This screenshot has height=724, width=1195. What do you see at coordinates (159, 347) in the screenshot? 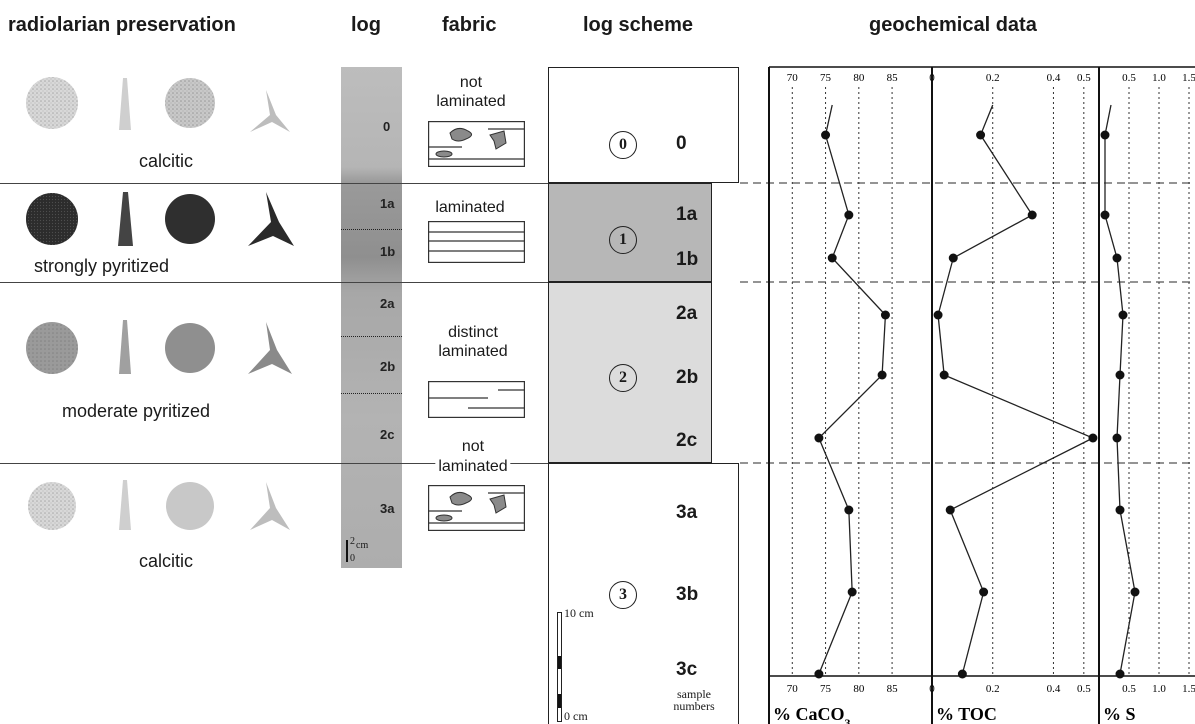
I see `radiolarian-row-moderate-pyritized` at bounding box center [159, 347].